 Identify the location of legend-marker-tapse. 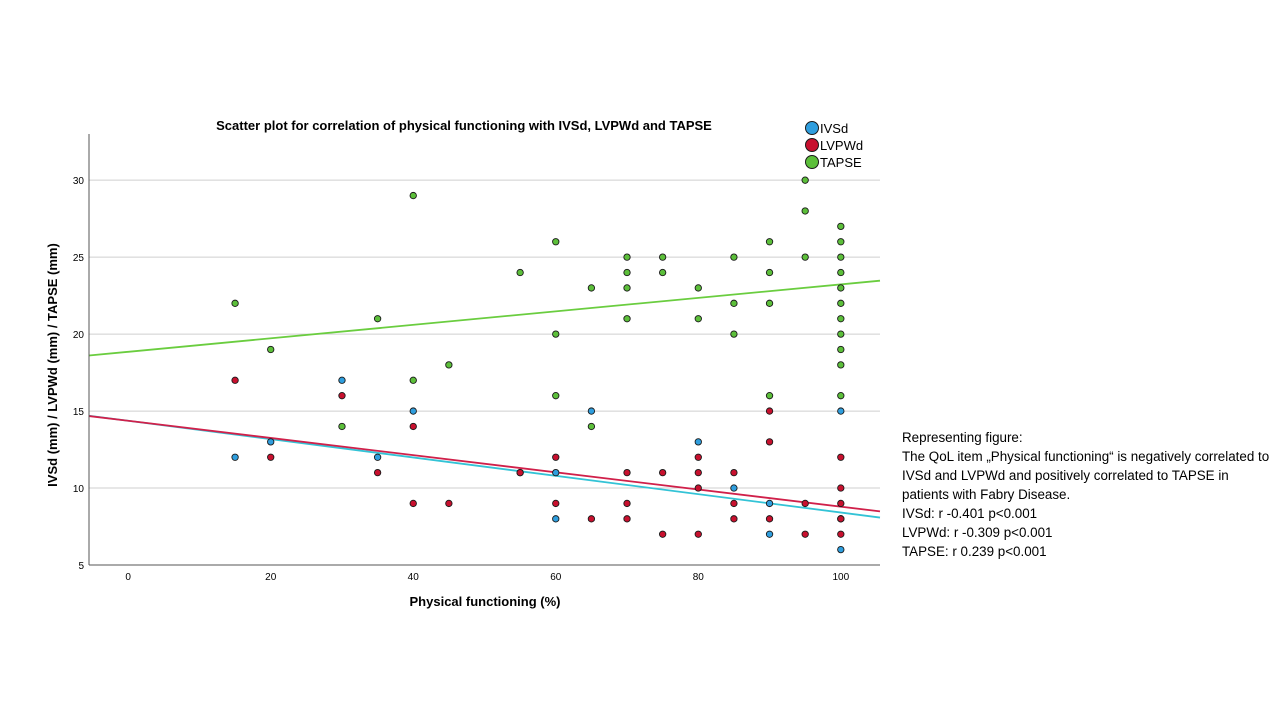
(812, 162).